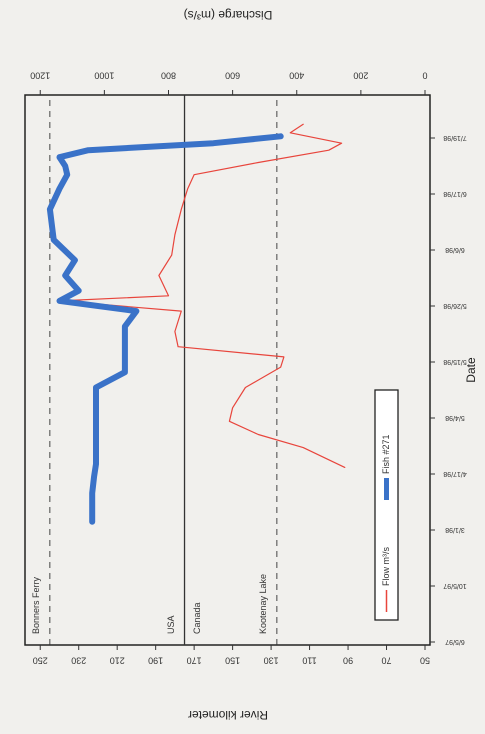 This screenshot has height=734, width=485. Describe the element at coordinates (263, 604) in the screenshot. I see `reference-label: Kootenay Lake` at that location.